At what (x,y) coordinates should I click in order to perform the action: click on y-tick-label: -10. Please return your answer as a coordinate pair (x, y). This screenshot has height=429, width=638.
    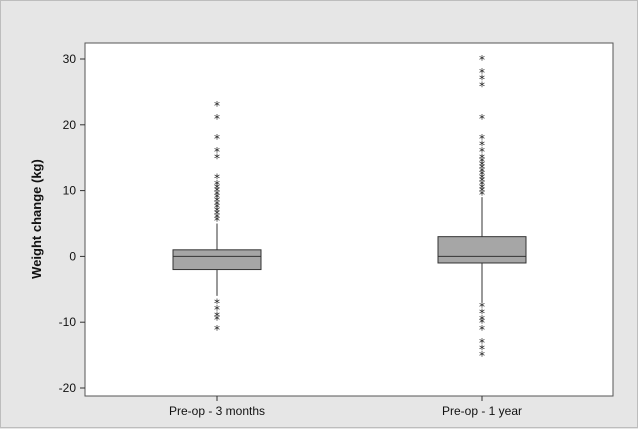
    Looking at the image, I should click on (68, 322).